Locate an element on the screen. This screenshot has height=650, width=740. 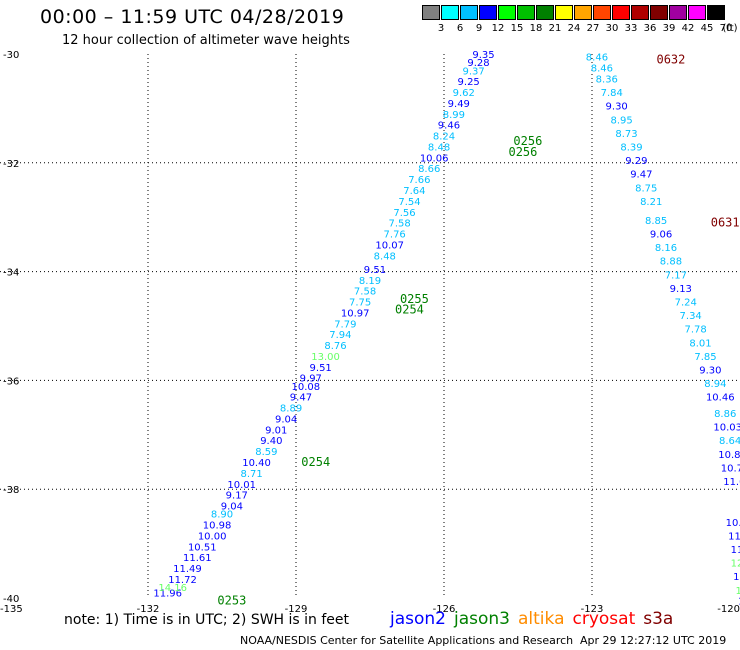
legend-tick-label: 24 is located at coordinates (574, 28).